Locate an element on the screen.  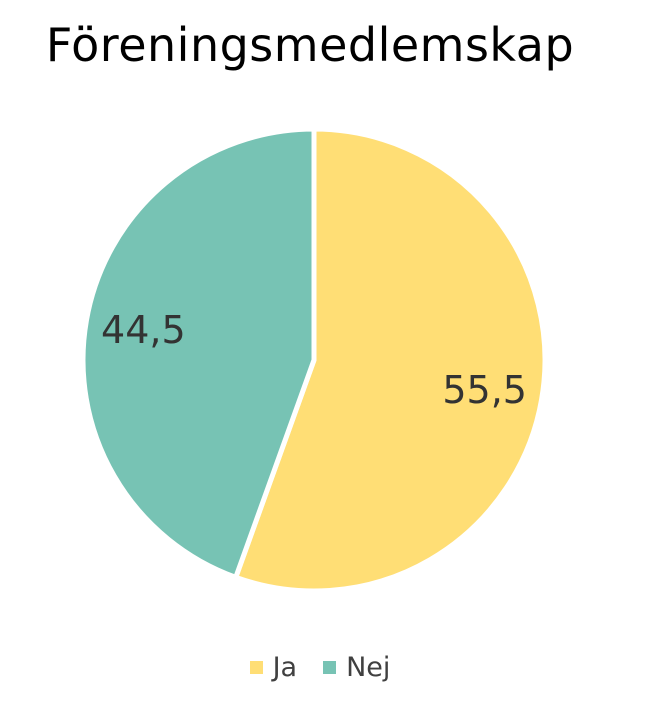
pie-value-label-nej: 44,5 is located at coordinates (143, 330).